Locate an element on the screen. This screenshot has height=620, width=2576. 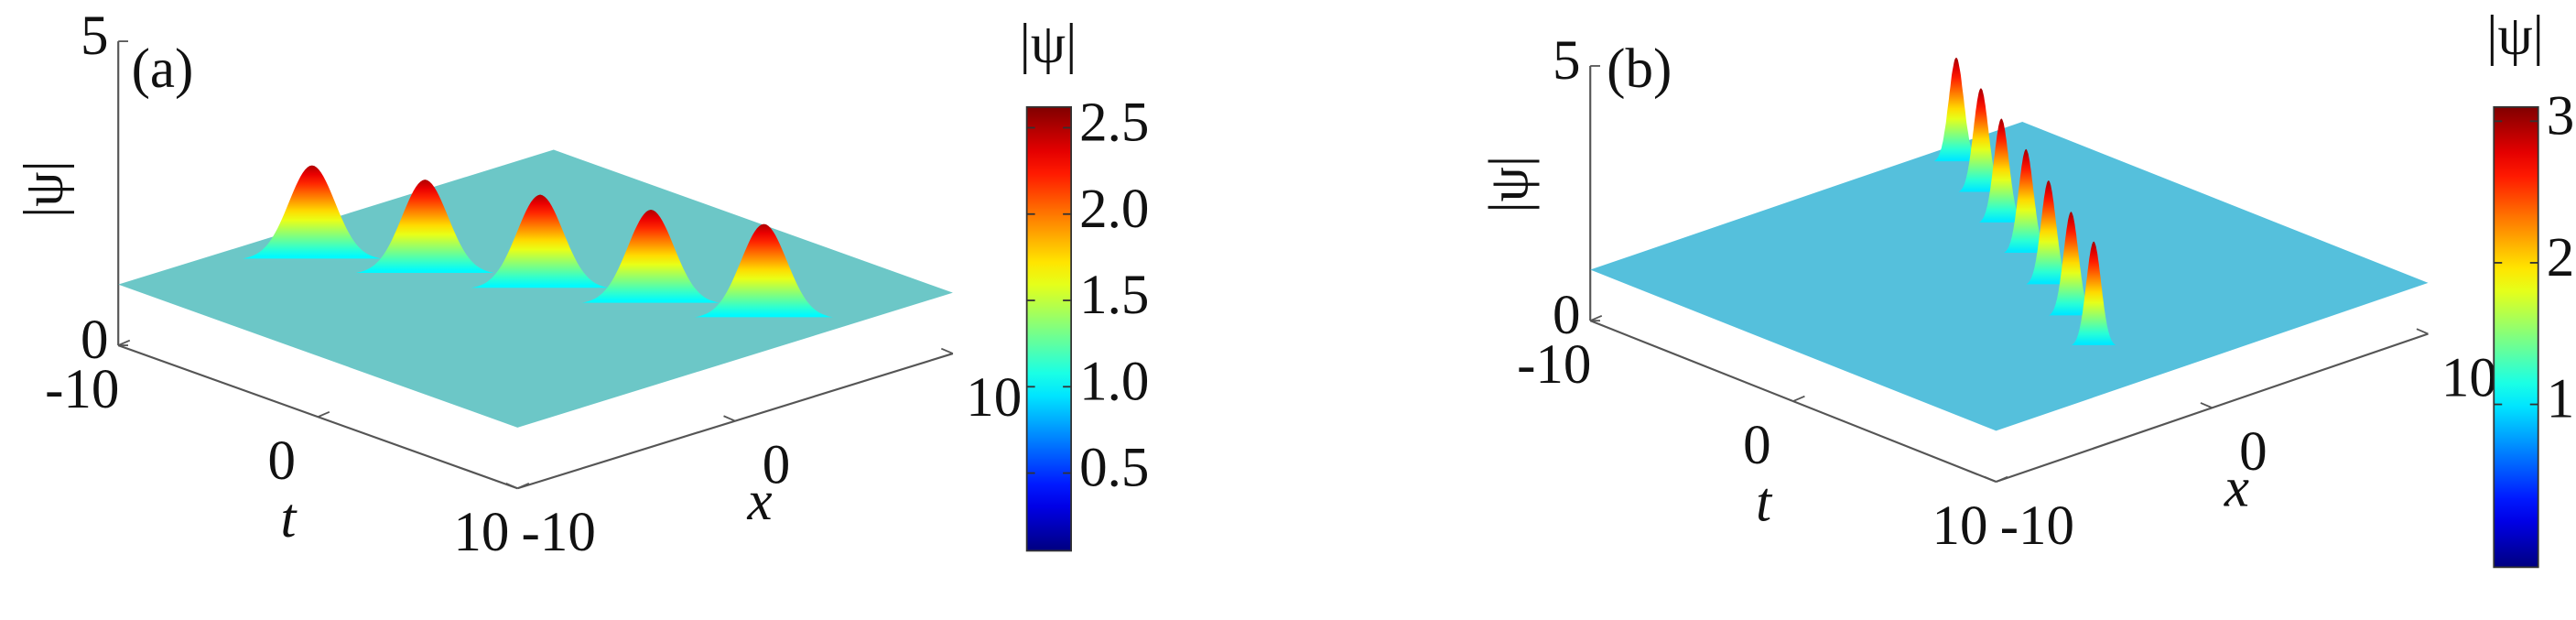
surface-plane is located at coordinates (535, 289).